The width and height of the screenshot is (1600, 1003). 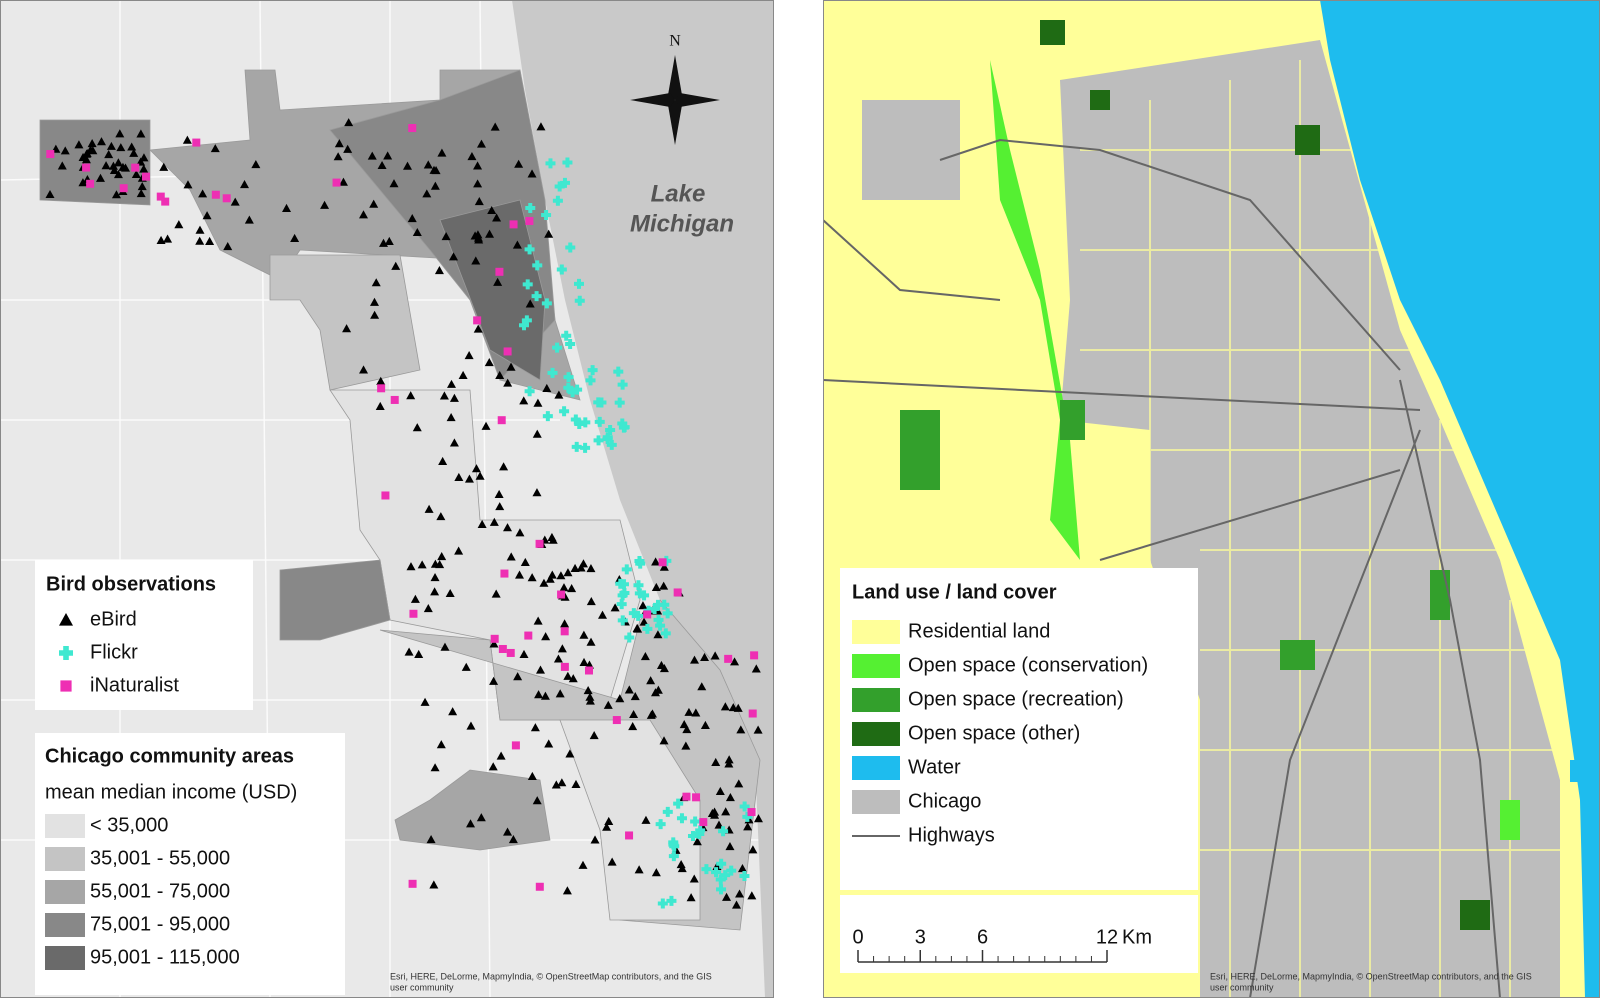 What do you see at coordinates (1242, 987) in the screenshot?
I see `attribution: user community` at bounding box center [1242, 987].